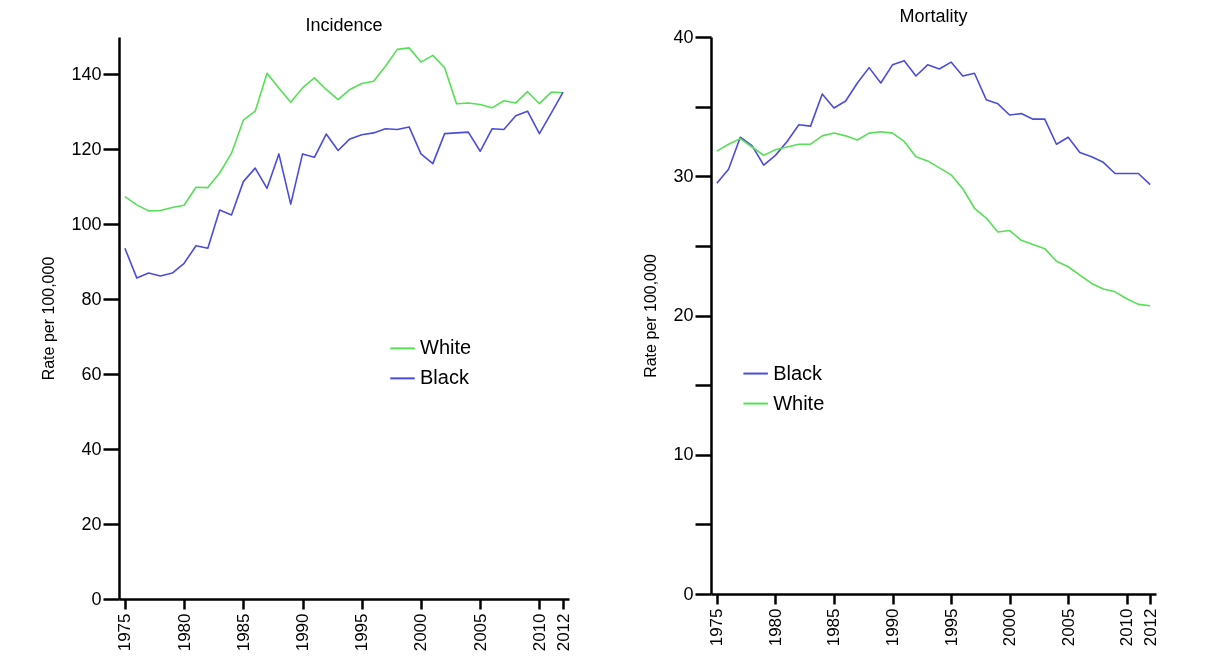 The width and height of the screenshot is (1205, 667). What do you see at coordinates (86, 148) in the screenshot?
I see `y-tick-label: 120` at bounding box center [86, 148].